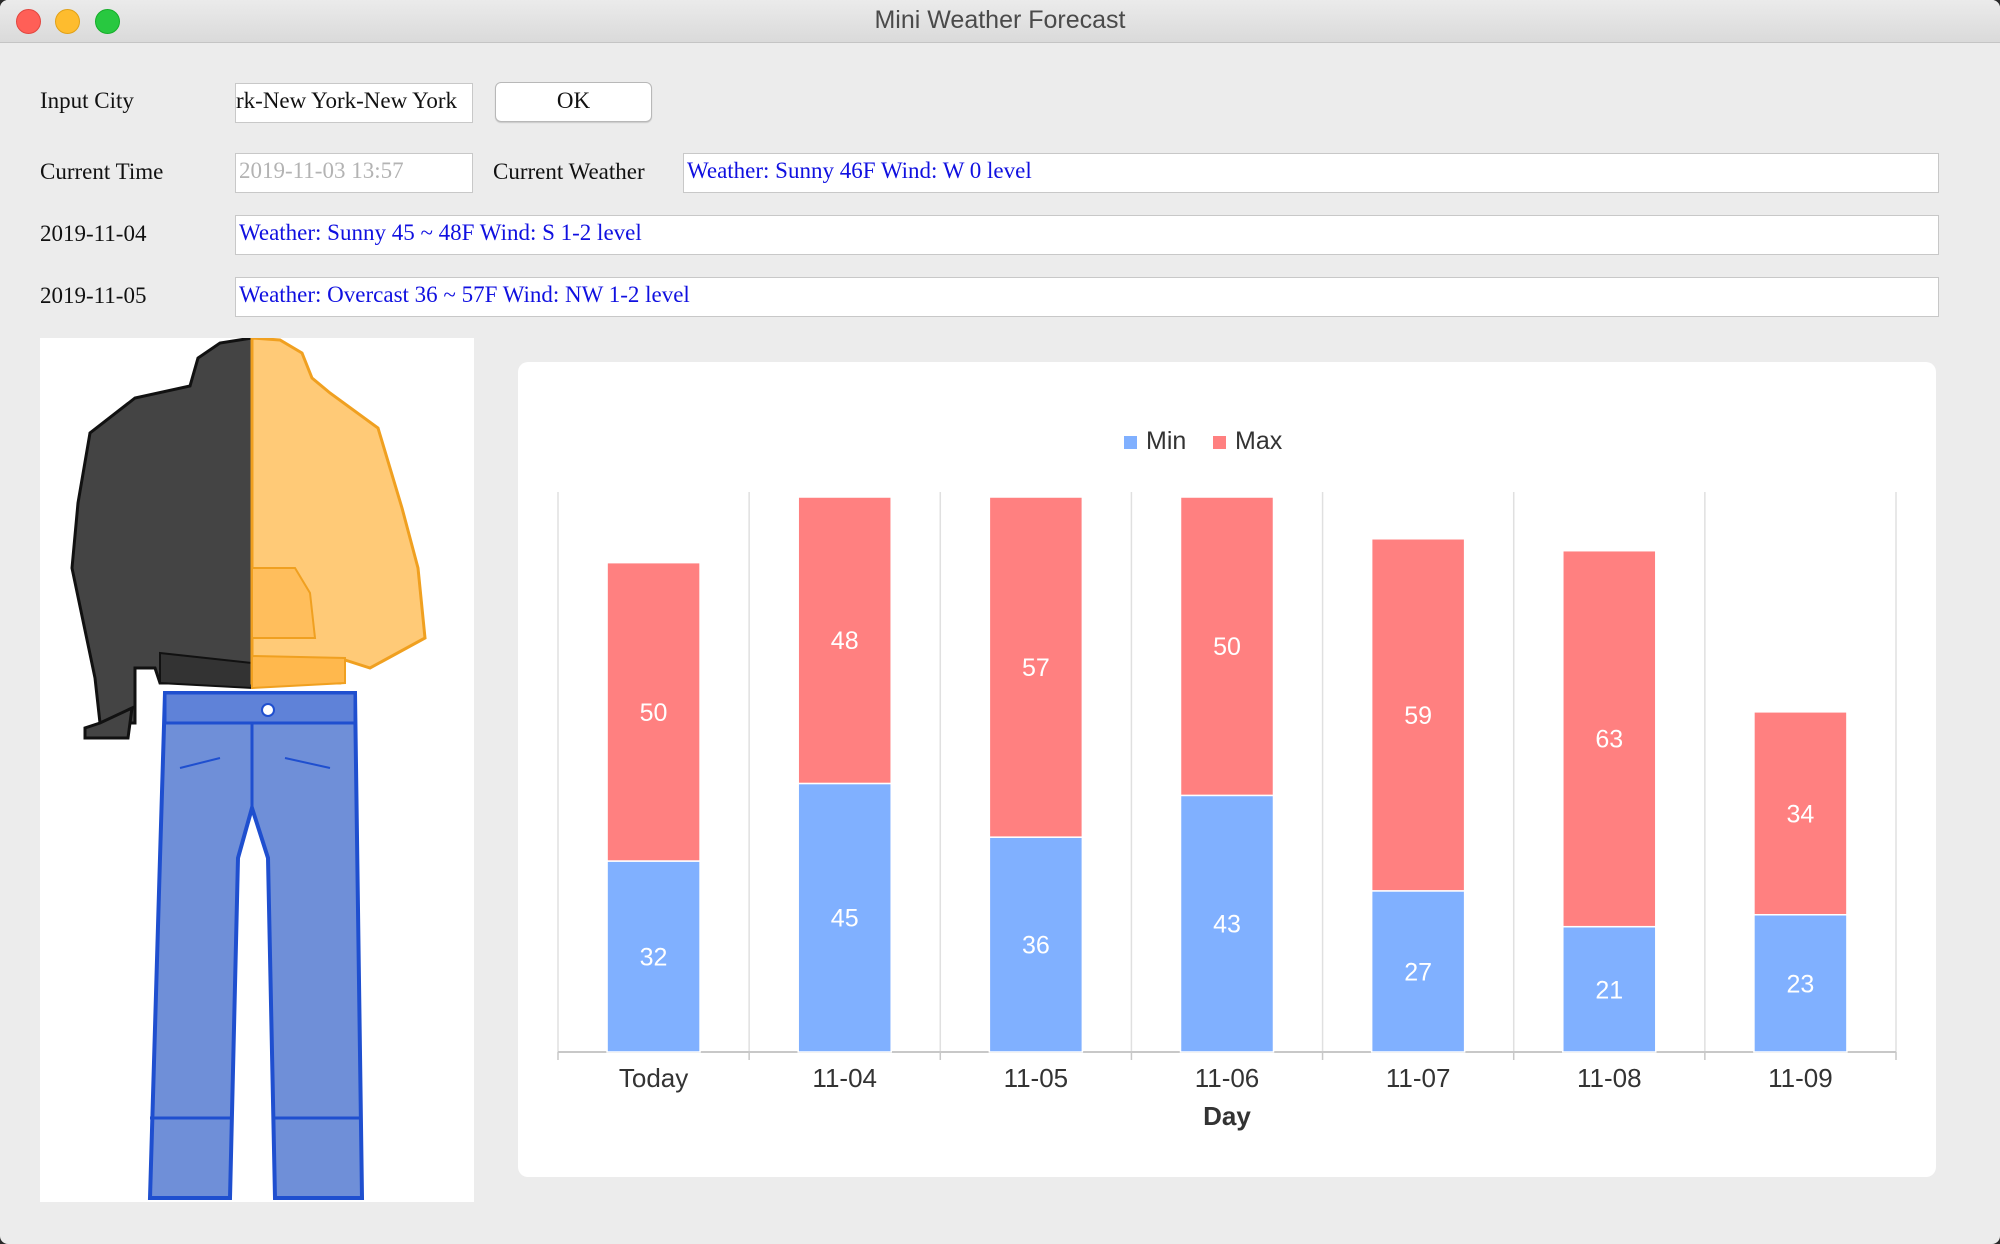 The image size is (2000, 1244). What do you see at coordinates (248, 538) in the screenshot?
I see `hoodie-icon` at bounding box center [248, 538].